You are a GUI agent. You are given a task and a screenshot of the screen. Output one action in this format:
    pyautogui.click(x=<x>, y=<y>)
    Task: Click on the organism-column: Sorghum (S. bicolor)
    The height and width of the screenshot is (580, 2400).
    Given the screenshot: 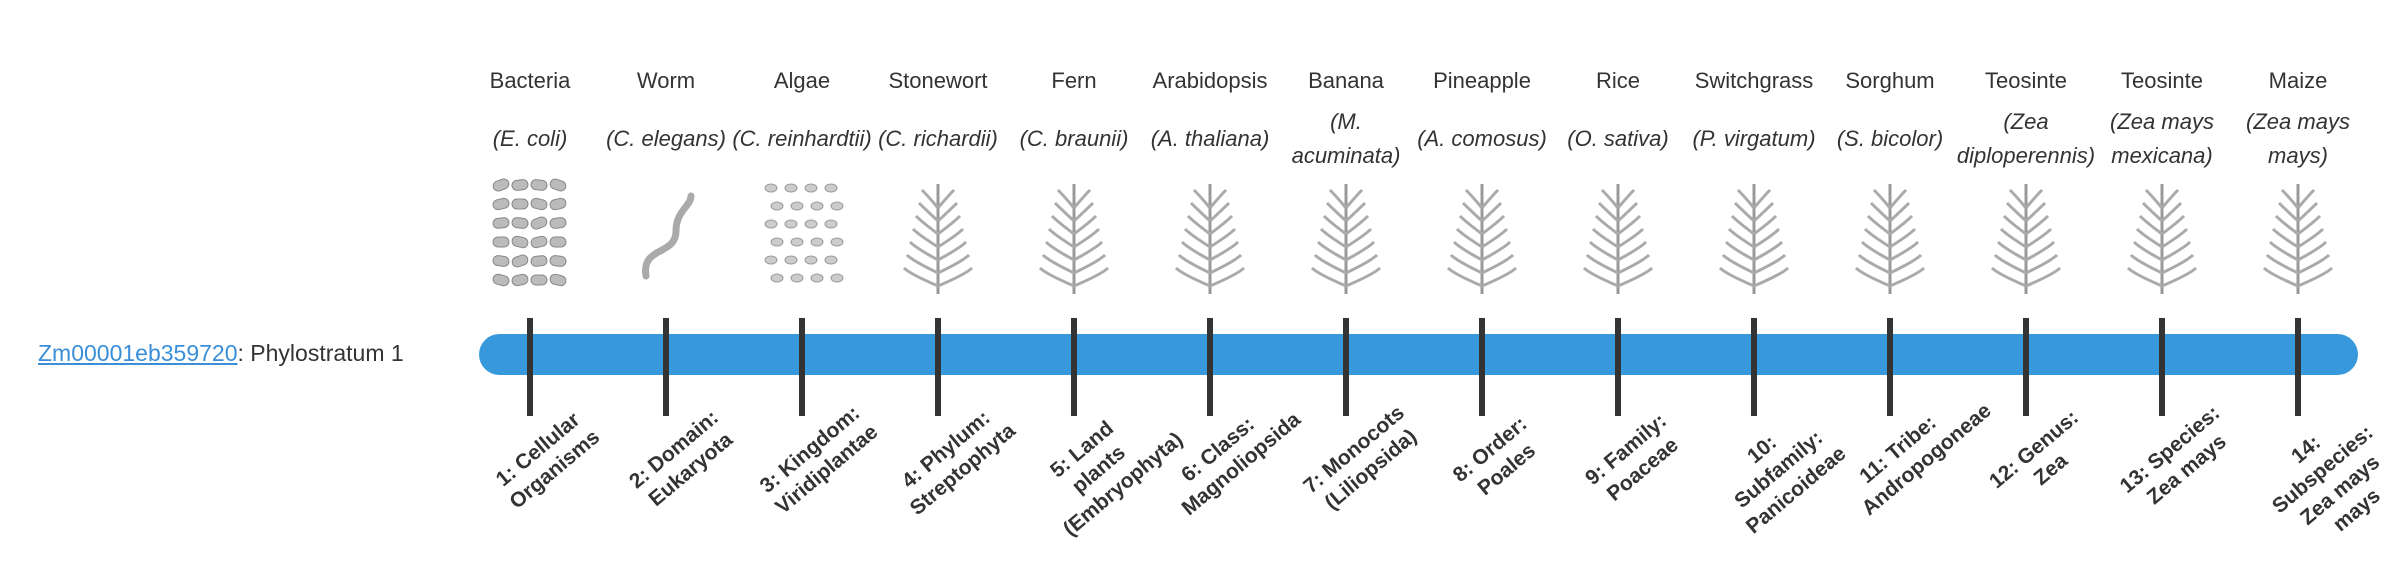 What is the action you would take?
    pyautogui.click(x=1890, y=121)
    